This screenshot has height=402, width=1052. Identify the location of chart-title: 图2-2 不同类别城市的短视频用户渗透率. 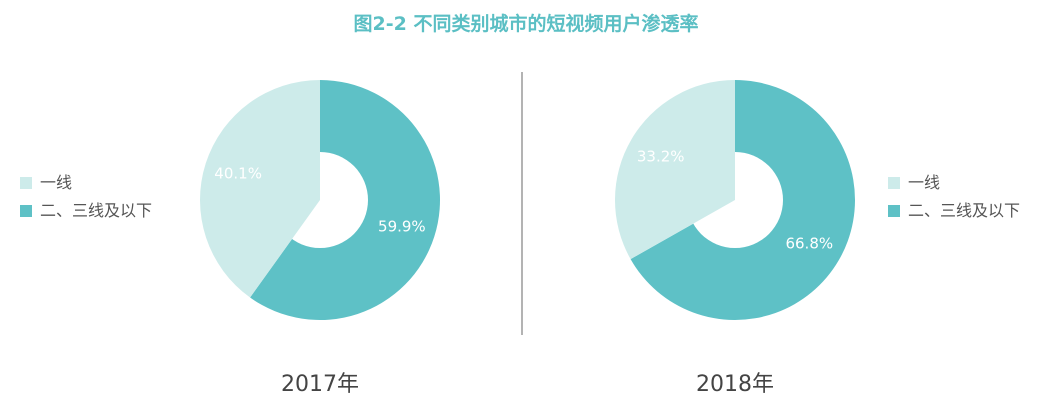
(526, 23).